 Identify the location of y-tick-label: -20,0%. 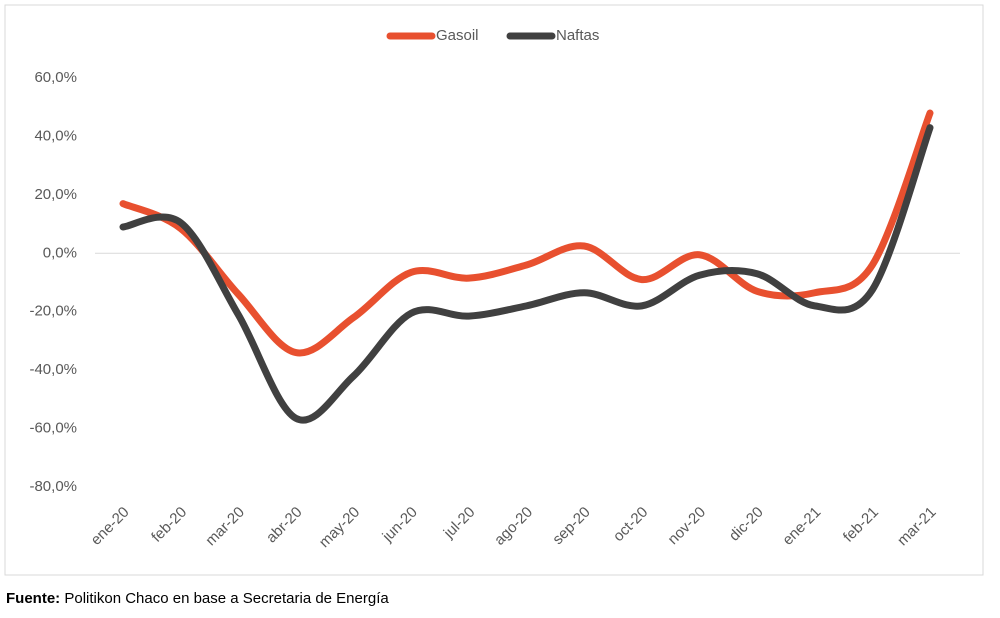
(53, 311).